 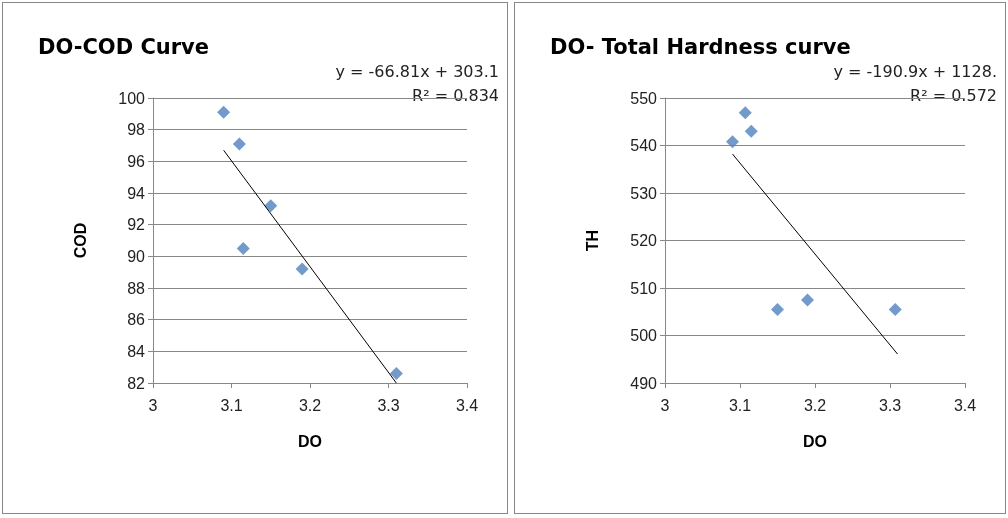 I want to click on y-axis-title: COD, so click(x=80, y=240).